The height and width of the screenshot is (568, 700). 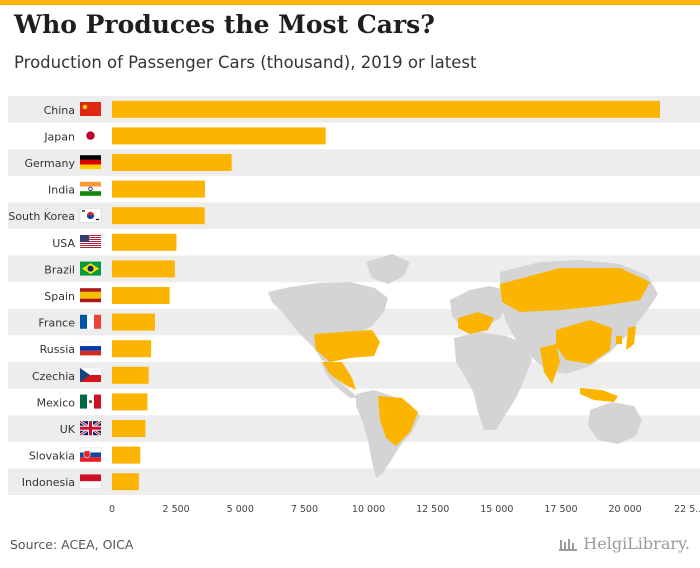 What do you see at coordinates (59, 110) in the screenshot?
I see `category-label: China` at bounding box center [59, 110].